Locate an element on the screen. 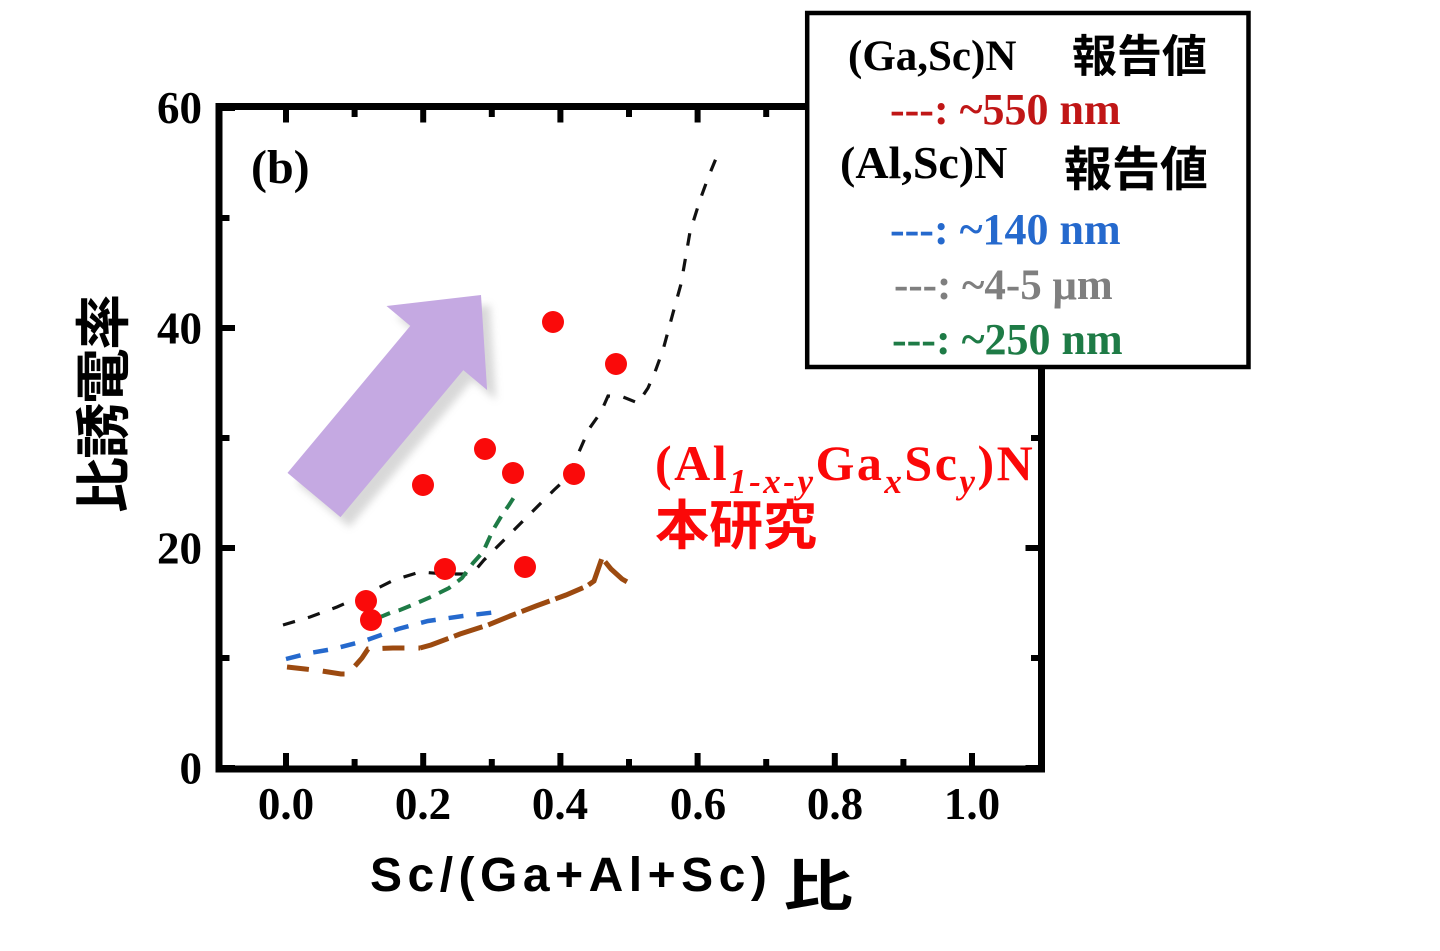 The image size is (1440, 951). svg-text: 0.0 is located at coordinates (286, 804).